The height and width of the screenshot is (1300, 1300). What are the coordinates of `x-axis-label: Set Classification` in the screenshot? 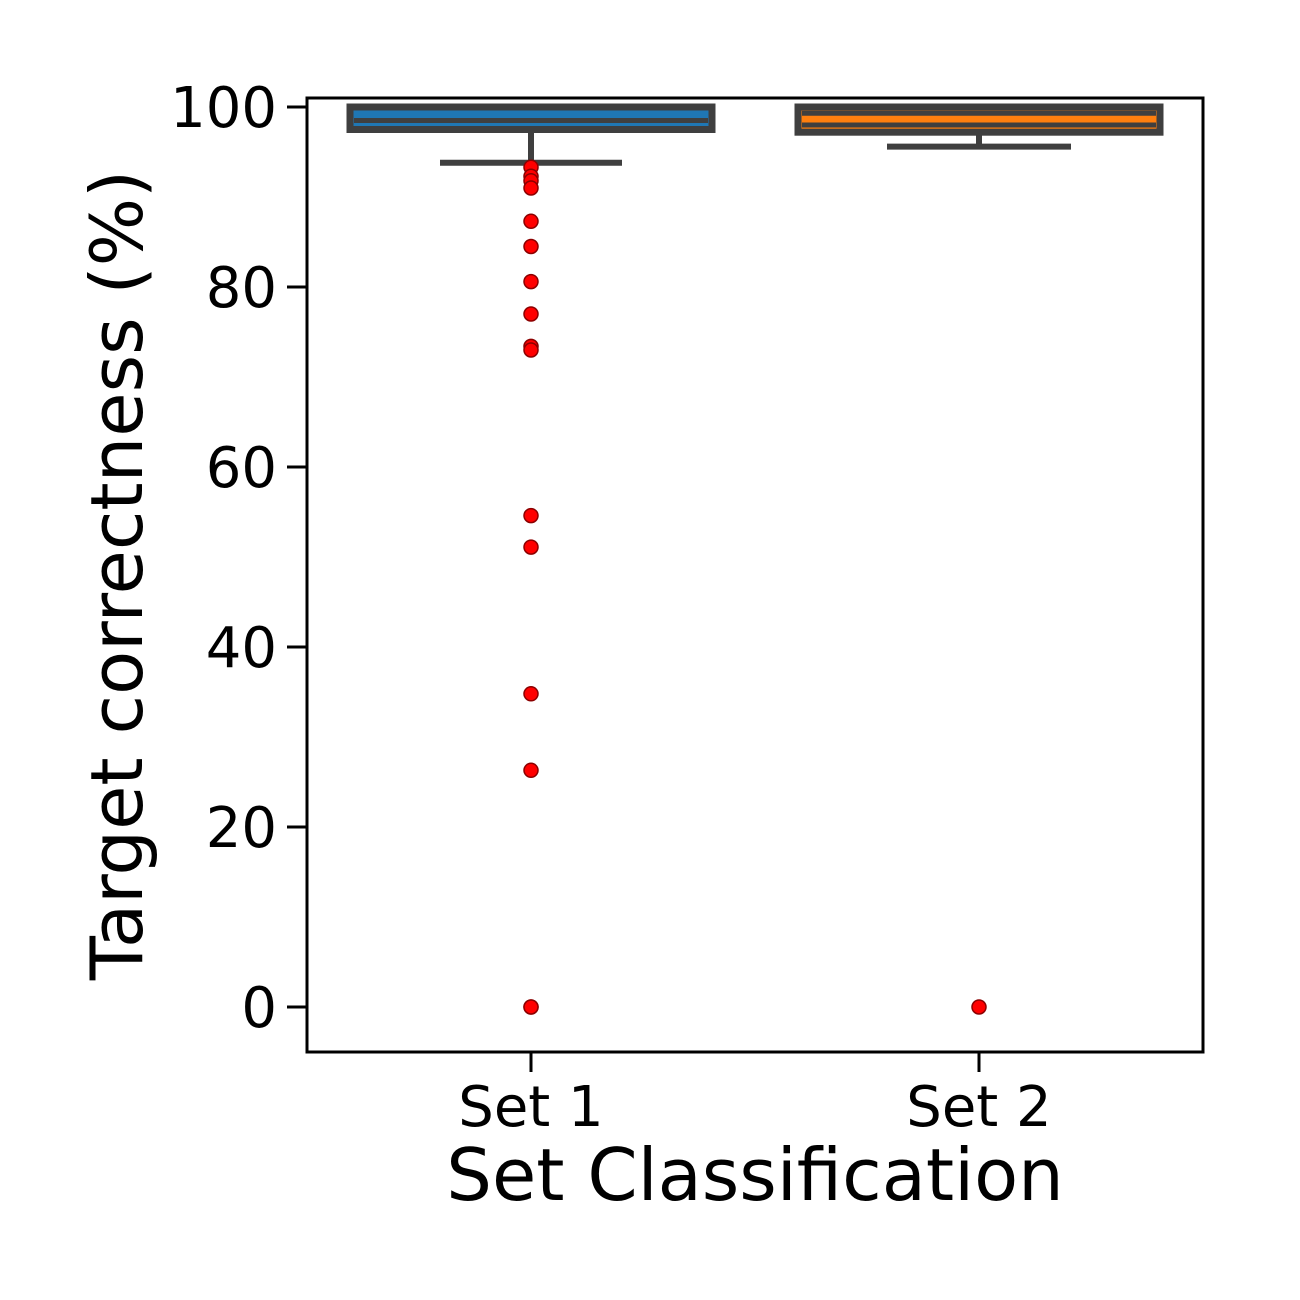 It's located at (755, 1175).